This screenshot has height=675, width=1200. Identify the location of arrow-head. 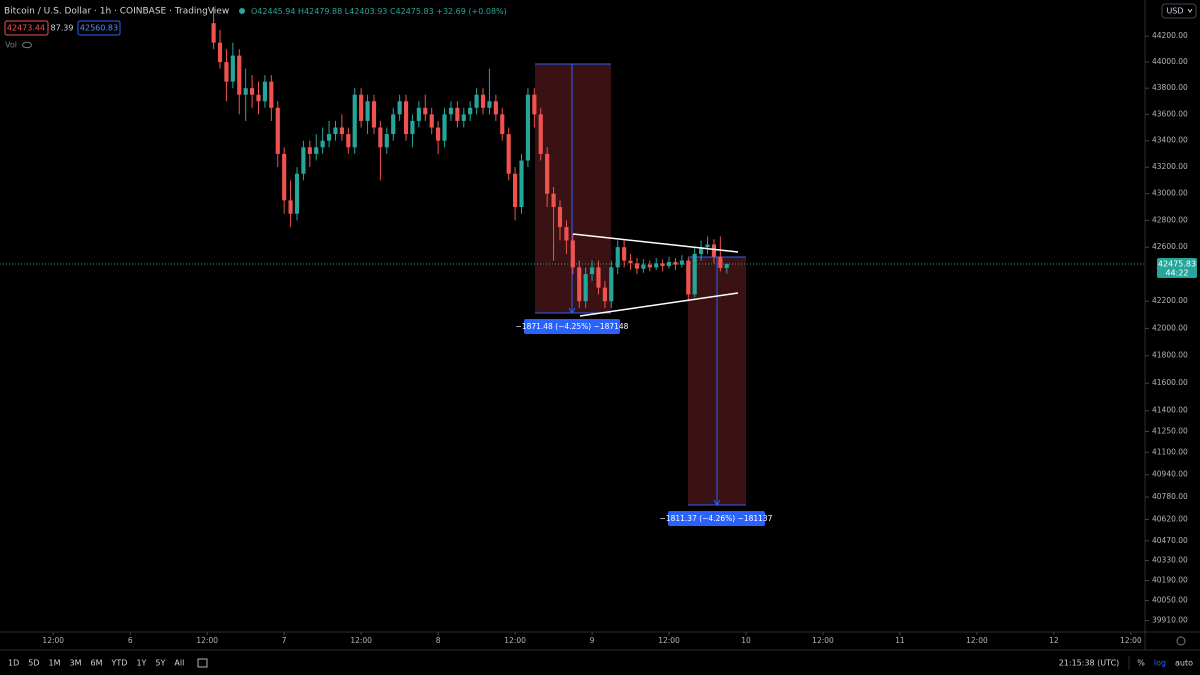
(572, 310).